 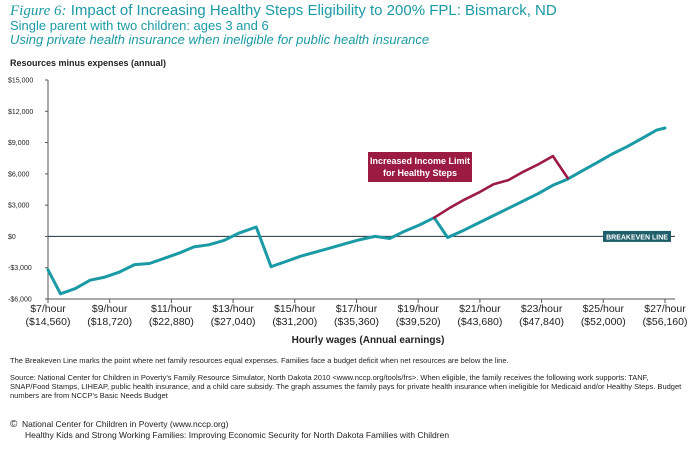 I want to click on x-tick-label: $15/hour, so click(x=295, y=309).